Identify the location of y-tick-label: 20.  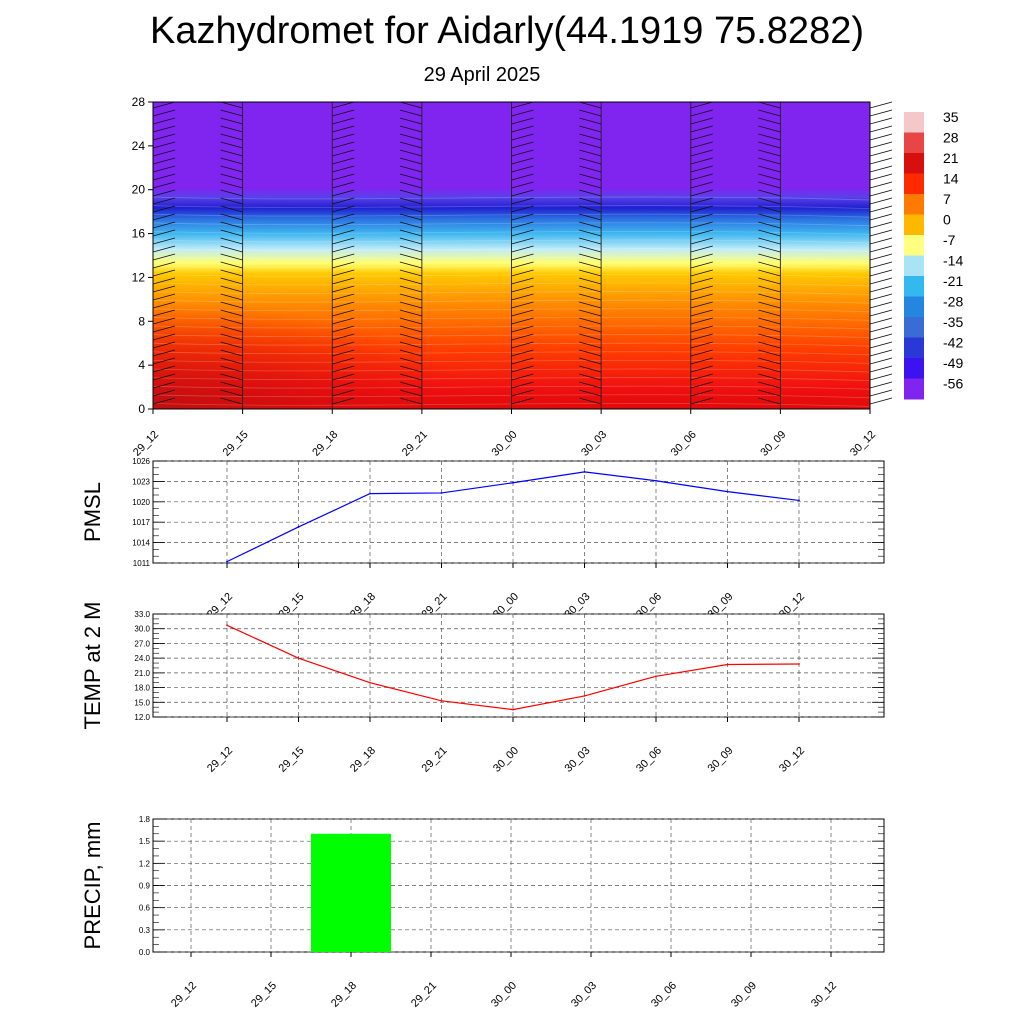
(139, 190).